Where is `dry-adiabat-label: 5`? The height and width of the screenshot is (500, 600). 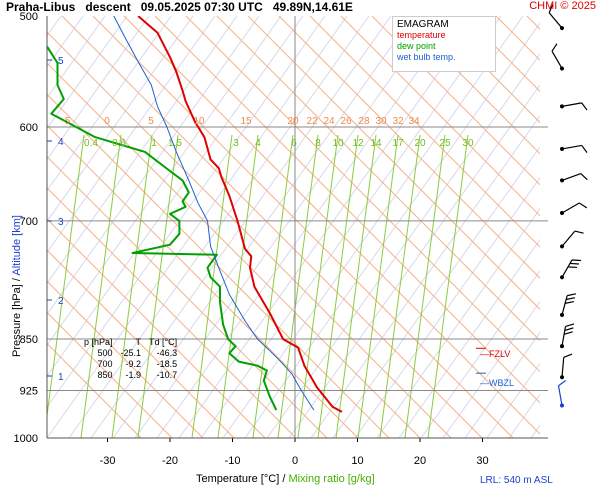 dry-adiabat-label: 5 is located at coordinates (151, 121).